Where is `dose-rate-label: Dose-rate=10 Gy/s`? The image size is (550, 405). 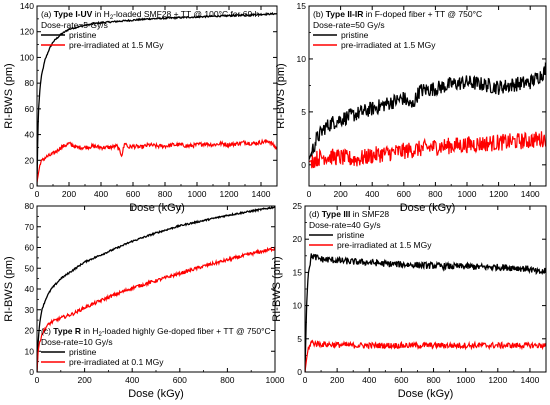
dose-rate-label: Dose-rate=10 Gy/s is located at coordinates (77, 342).